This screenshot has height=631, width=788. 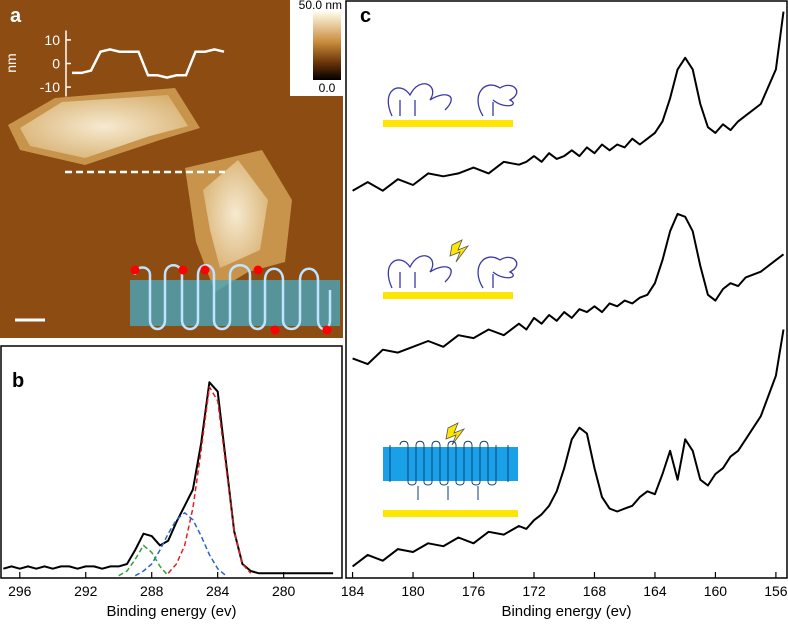 What do you see at coordinates (474, 591) in the screenshot?
I see `x-tick-label: 176` at bounding box center [474, 591].